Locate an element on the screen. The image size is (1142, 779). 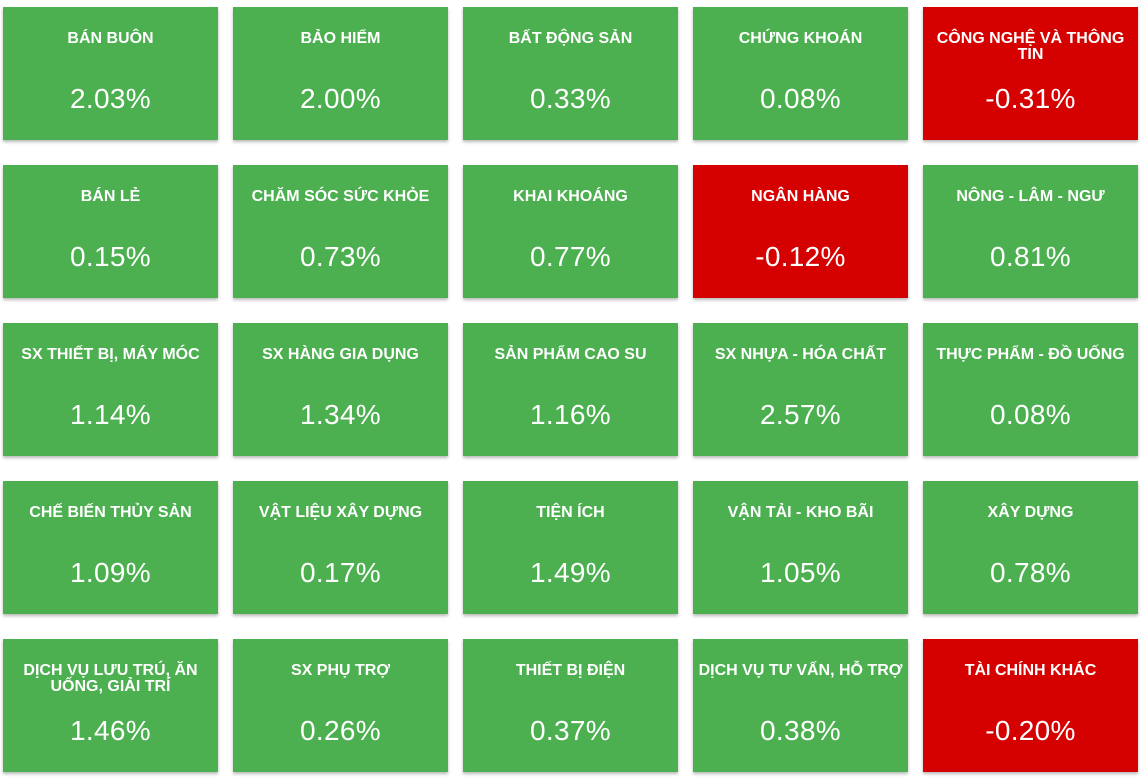
sector-tile: NGÂN HÀNG -0.12% is located at coordinates (800, 231).